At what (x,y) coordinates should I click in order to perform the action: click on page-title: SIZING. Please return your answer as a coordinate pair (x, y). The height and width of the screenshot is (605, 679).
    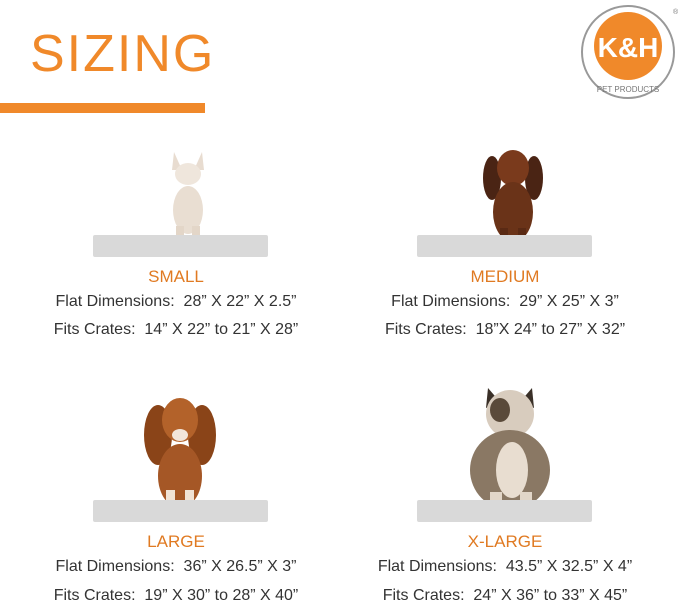
    Looking at the image, I should click on (123, 54).